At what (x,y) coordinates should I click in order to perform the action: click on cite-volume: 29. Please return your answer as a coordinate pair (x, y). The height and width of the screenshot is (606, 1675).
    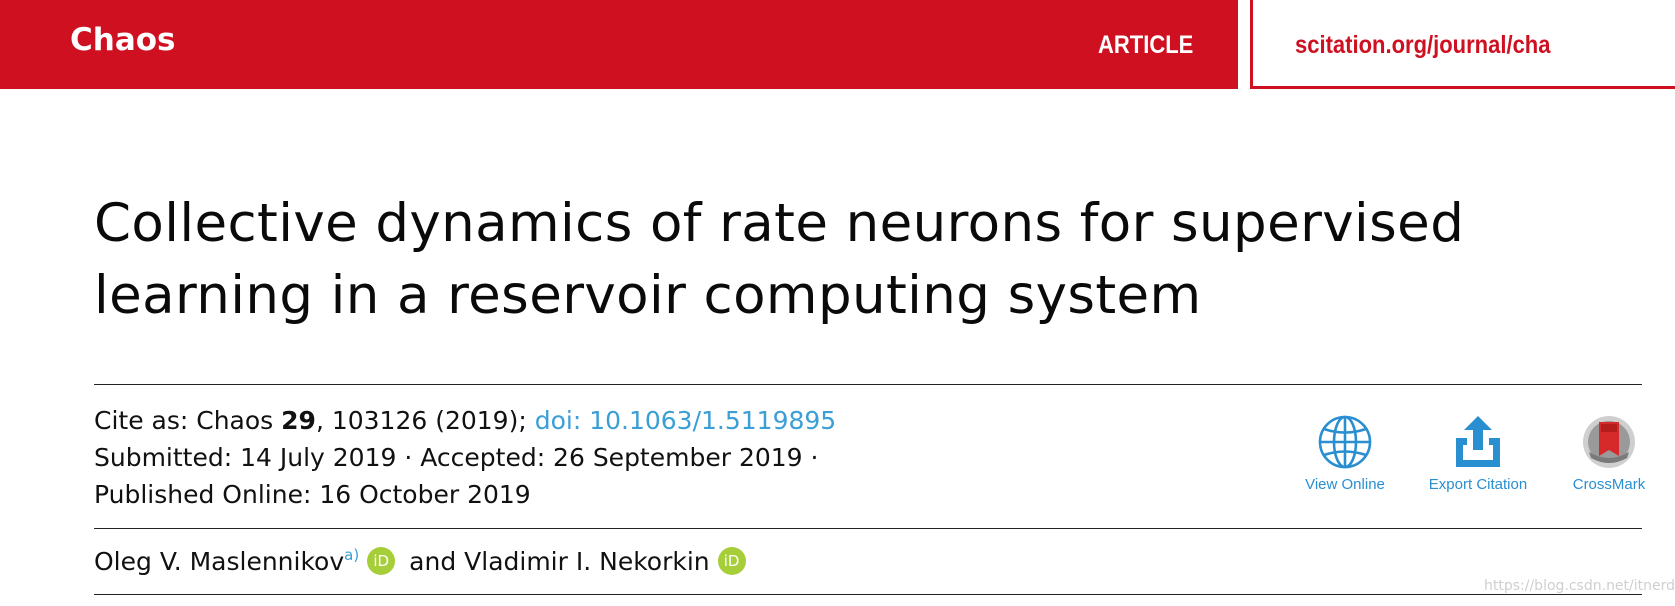
    Looking at the image, I should click on (298, 420).